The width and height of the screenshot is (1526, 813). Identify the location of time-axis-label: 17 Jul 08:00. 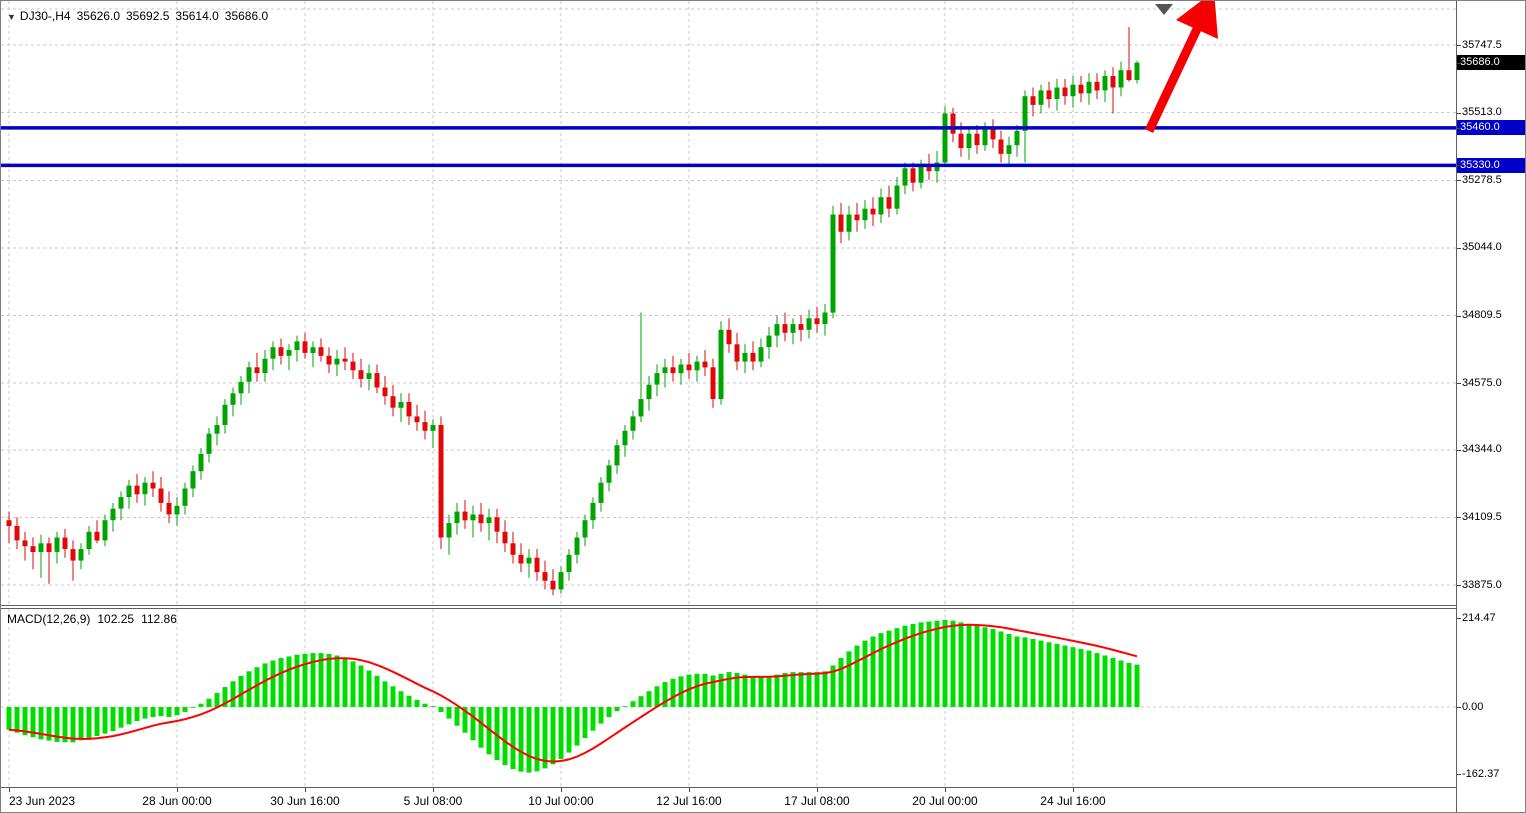
(817, 801).